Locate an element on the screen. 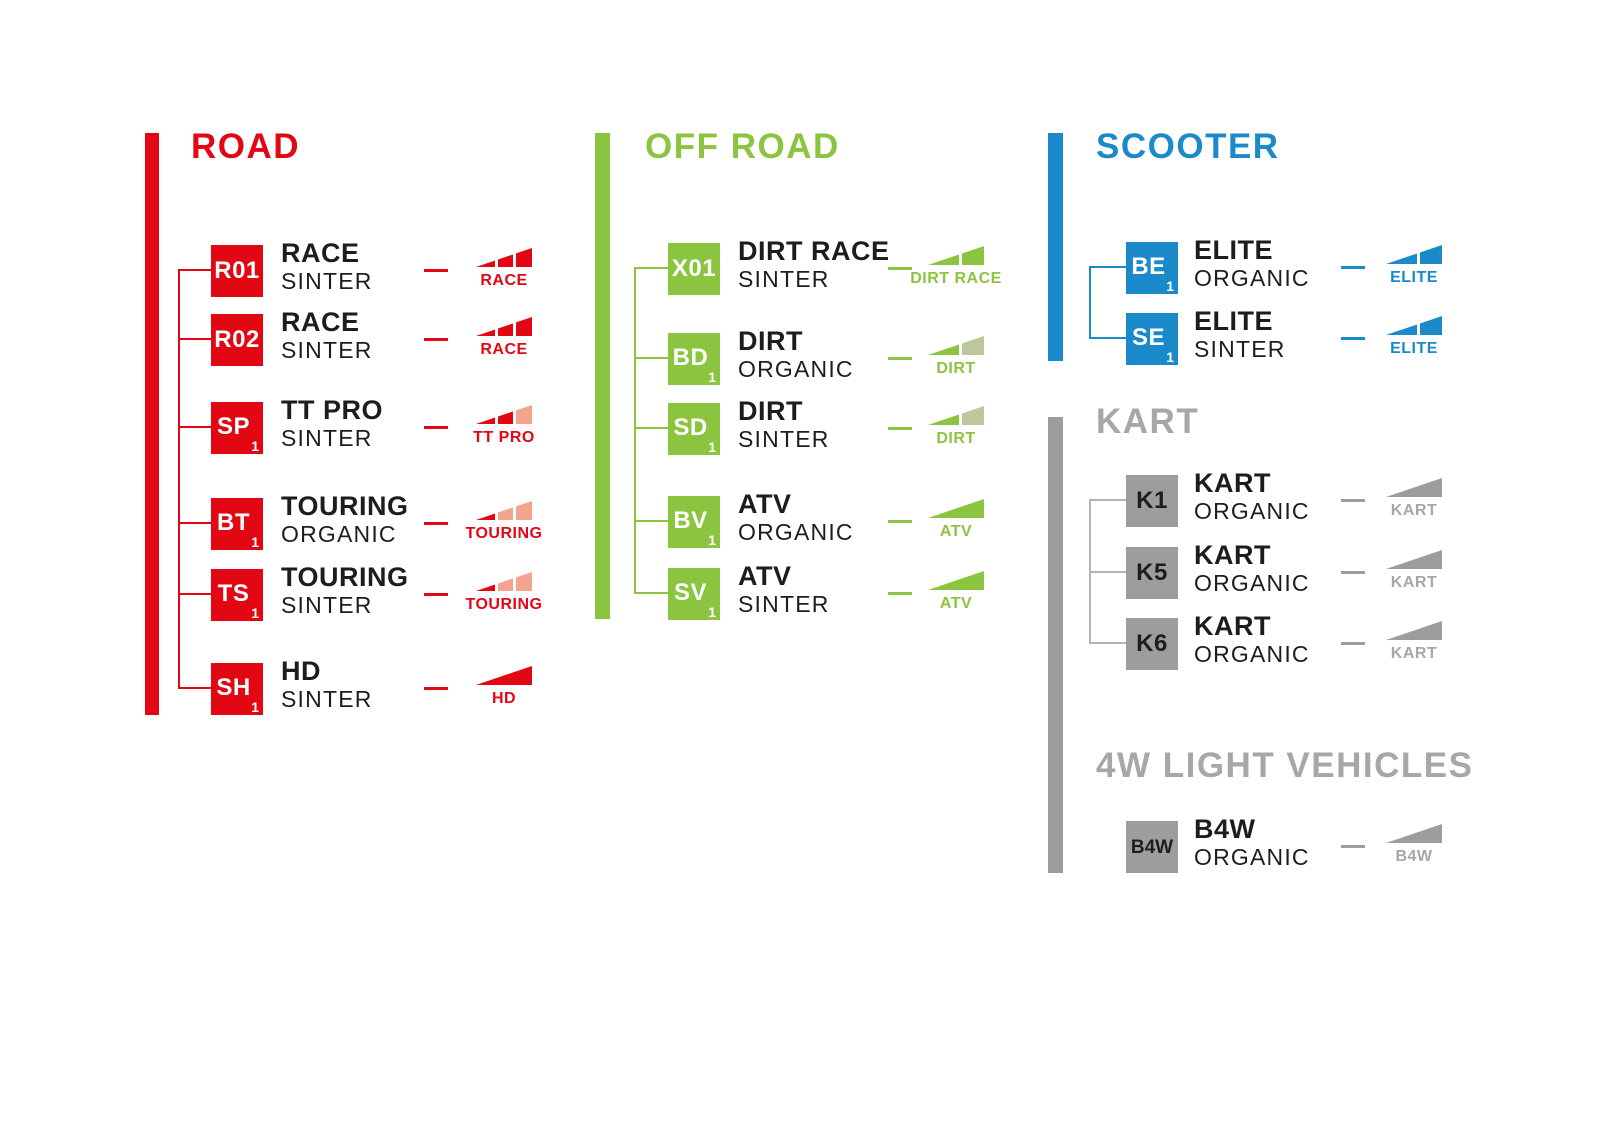 The width and height of the screenshot is (1600, 1131). product-code-badge: BE 1 is located at coordinates (1152, 268).